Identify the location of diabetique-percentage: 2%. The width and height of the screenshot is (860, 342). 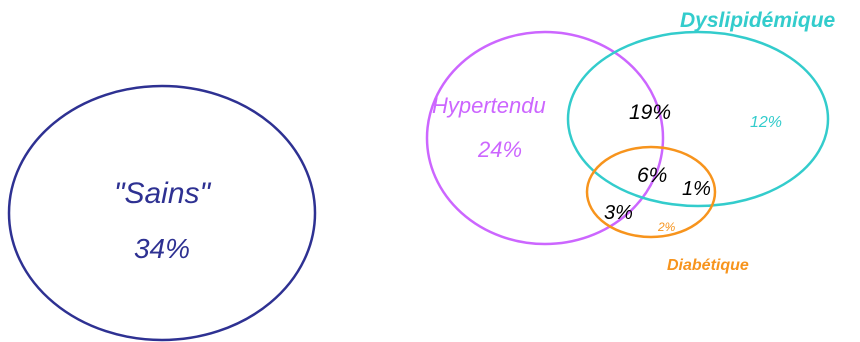
(666, 227).